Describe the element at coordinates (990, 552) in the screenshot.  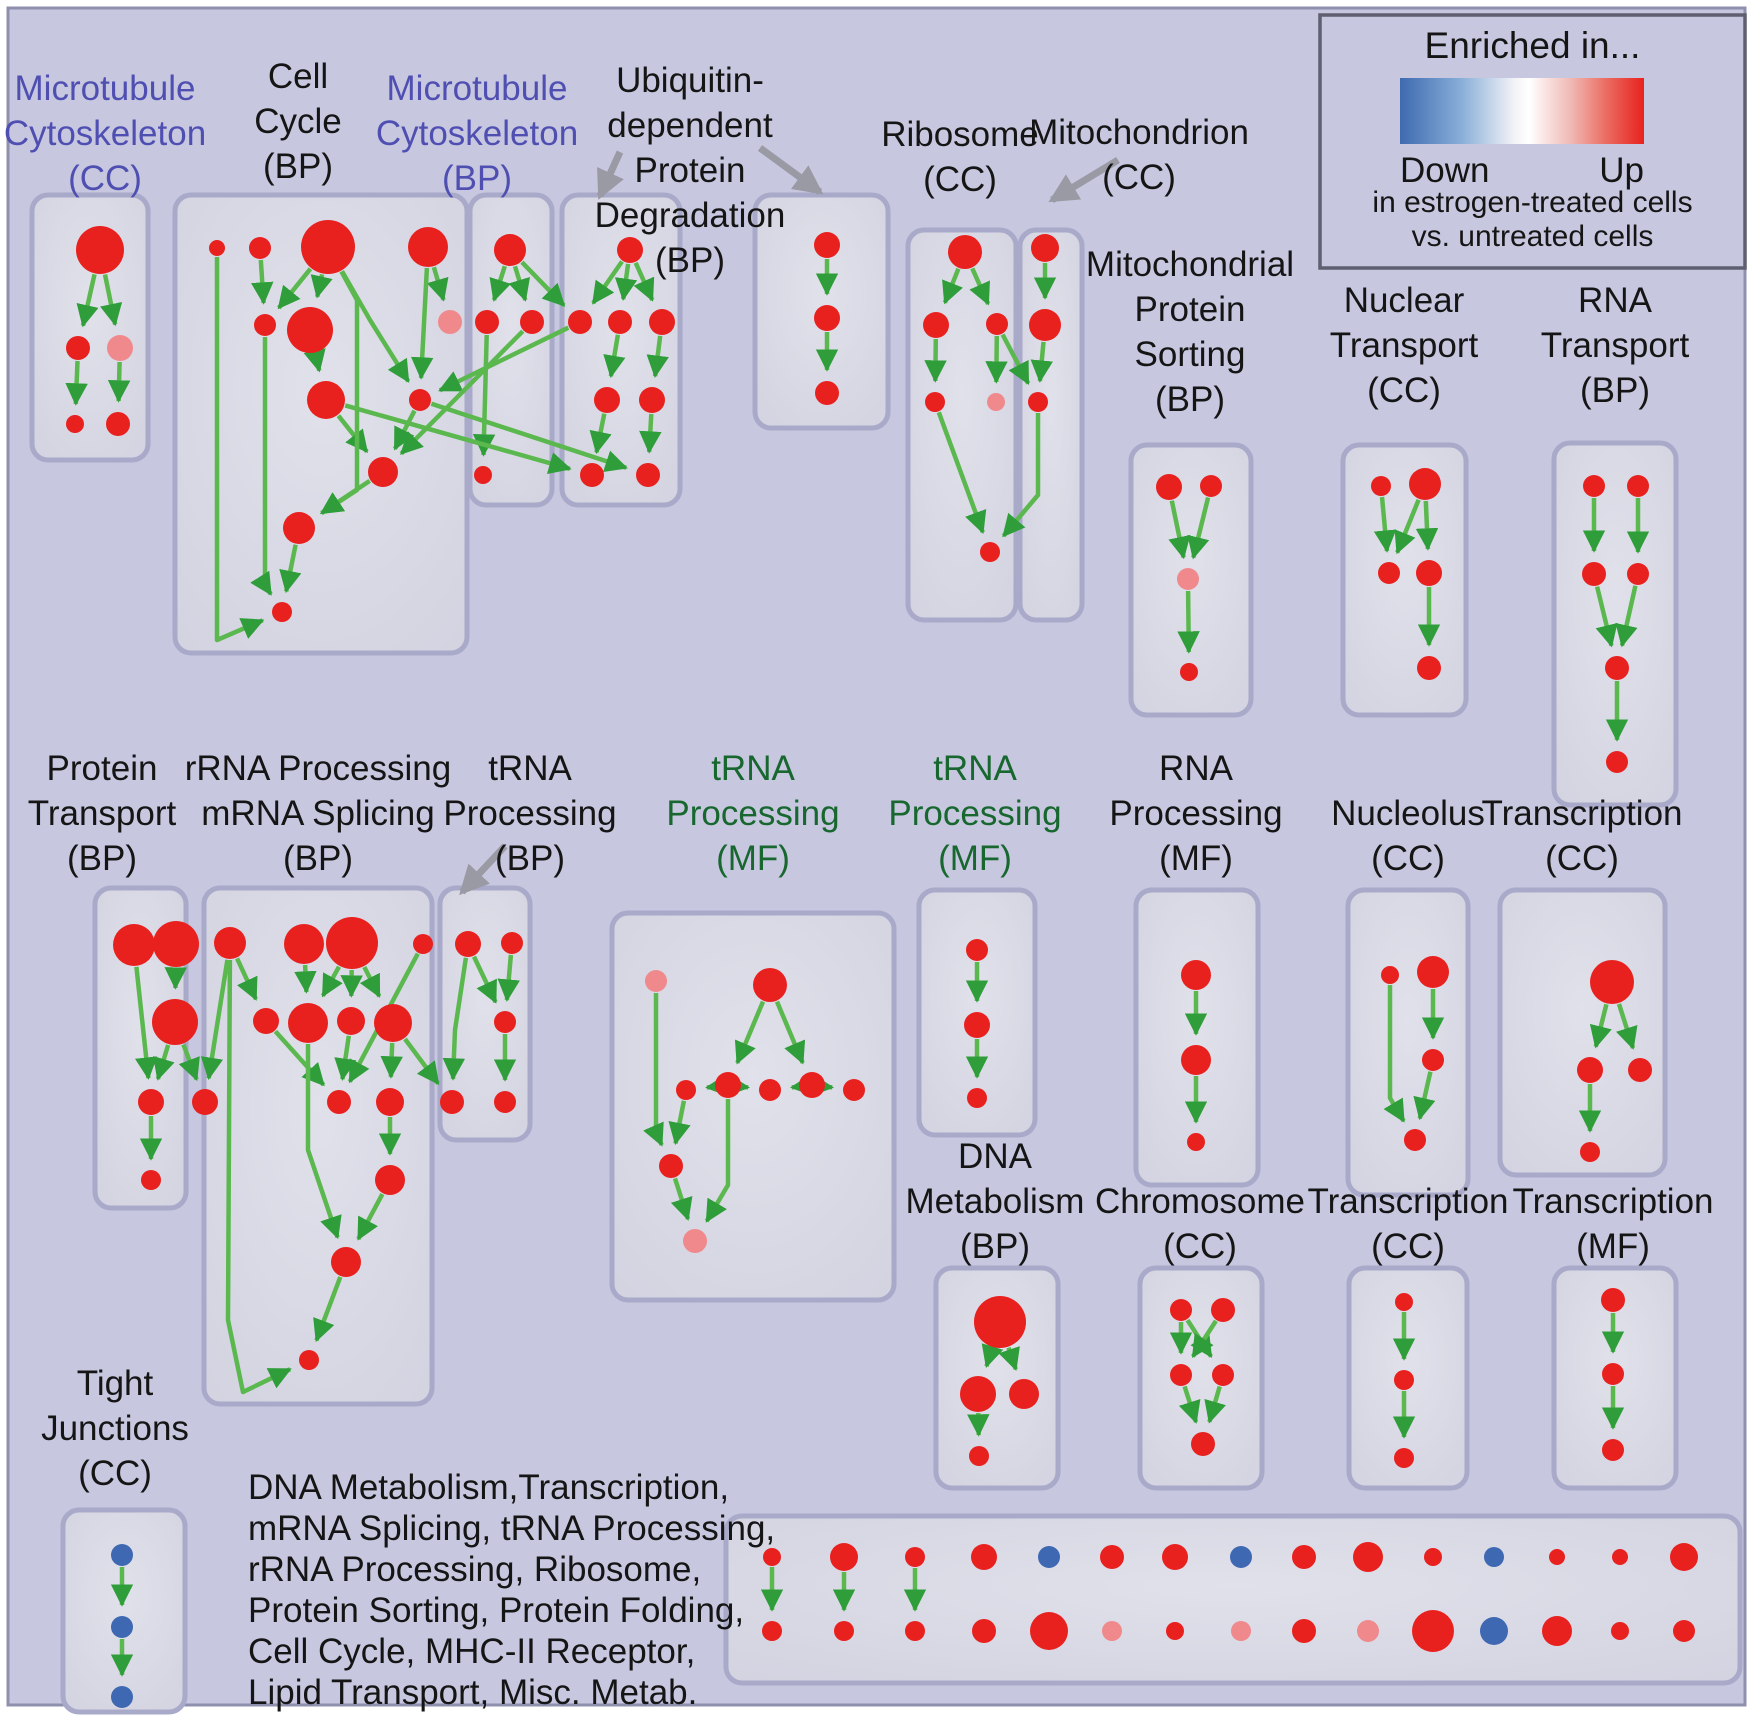
I see `node-ribosome-bot` at that location.